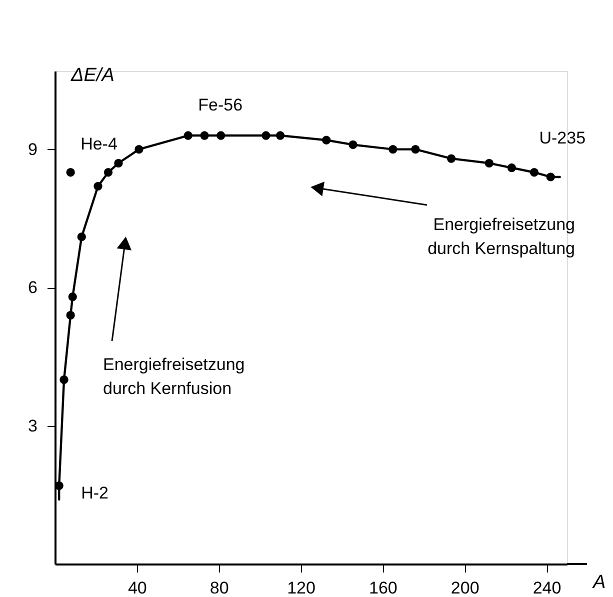 The height and width of the screenshot is (597, 613). I want to click on x-axis-title: A, so click(599, 582).